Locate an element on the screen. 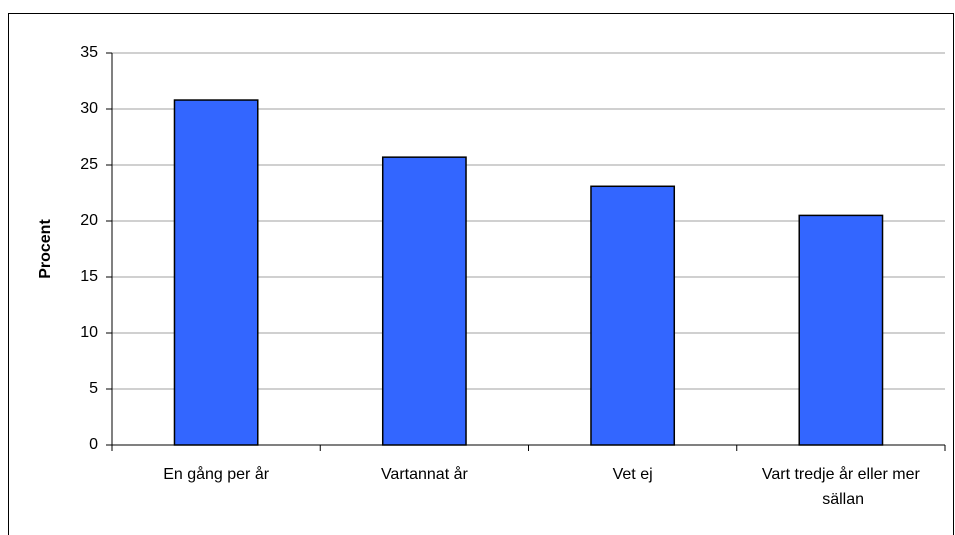  y-tick-label: 10 is located at coordinates (89, 332).